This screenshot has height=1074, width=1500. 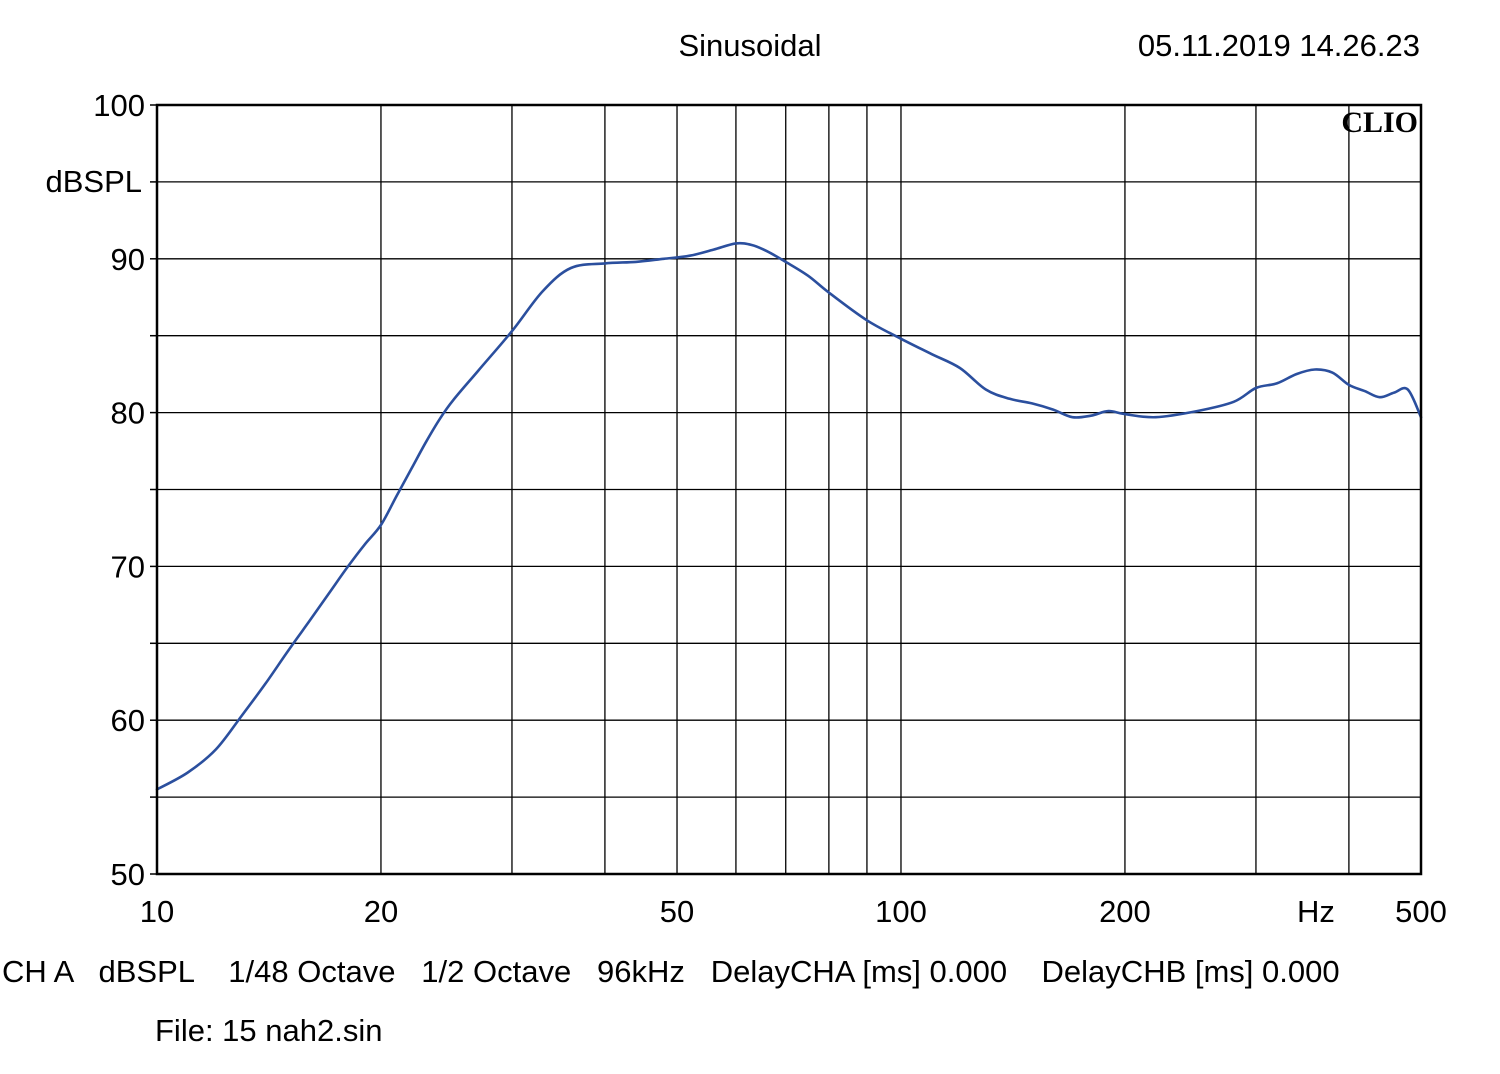 What do you see at coordinates (268, 1030) in the screenshot?
I see `file-name: File: 15 nah2.sin` at bounding box center [268, 1030].